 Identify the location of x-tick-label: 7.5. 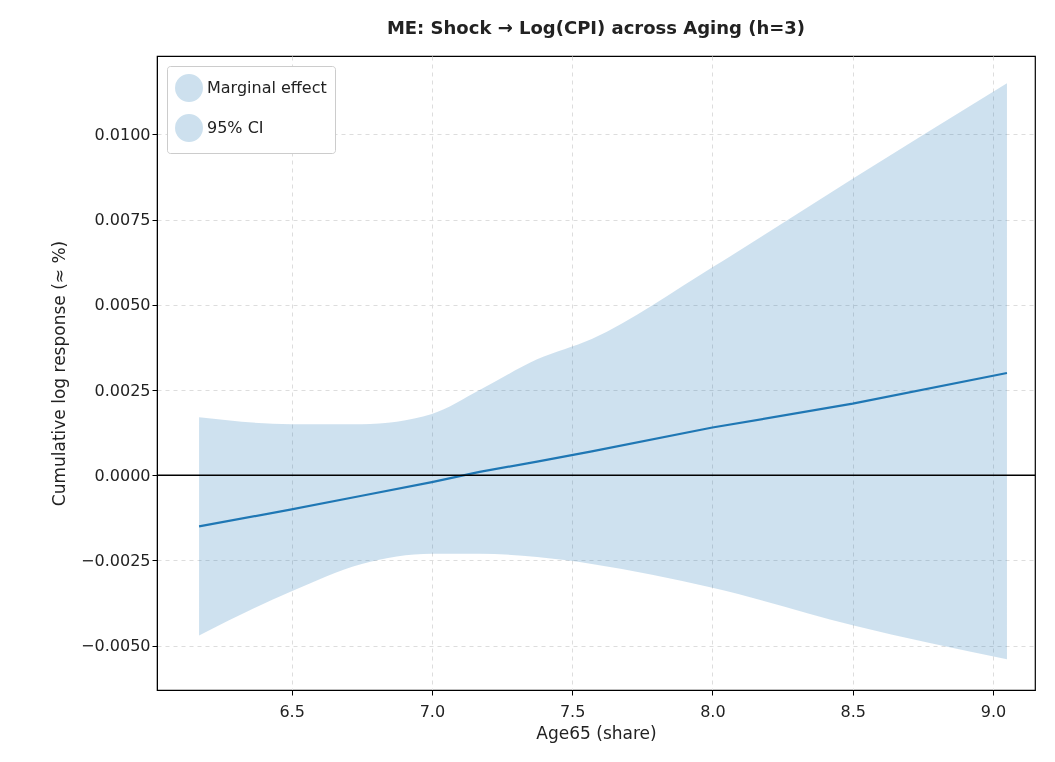
(572, 711).